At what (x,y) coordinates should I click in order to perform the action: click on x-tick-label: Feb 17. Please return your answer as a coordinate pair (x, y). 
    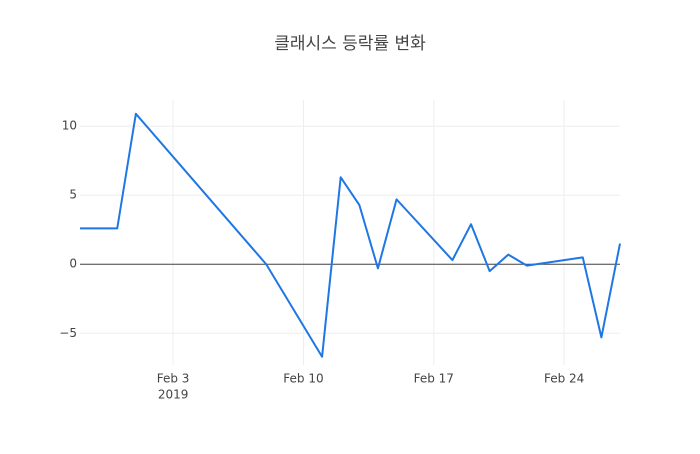
    Looking at the image, I should click on (434, 379).